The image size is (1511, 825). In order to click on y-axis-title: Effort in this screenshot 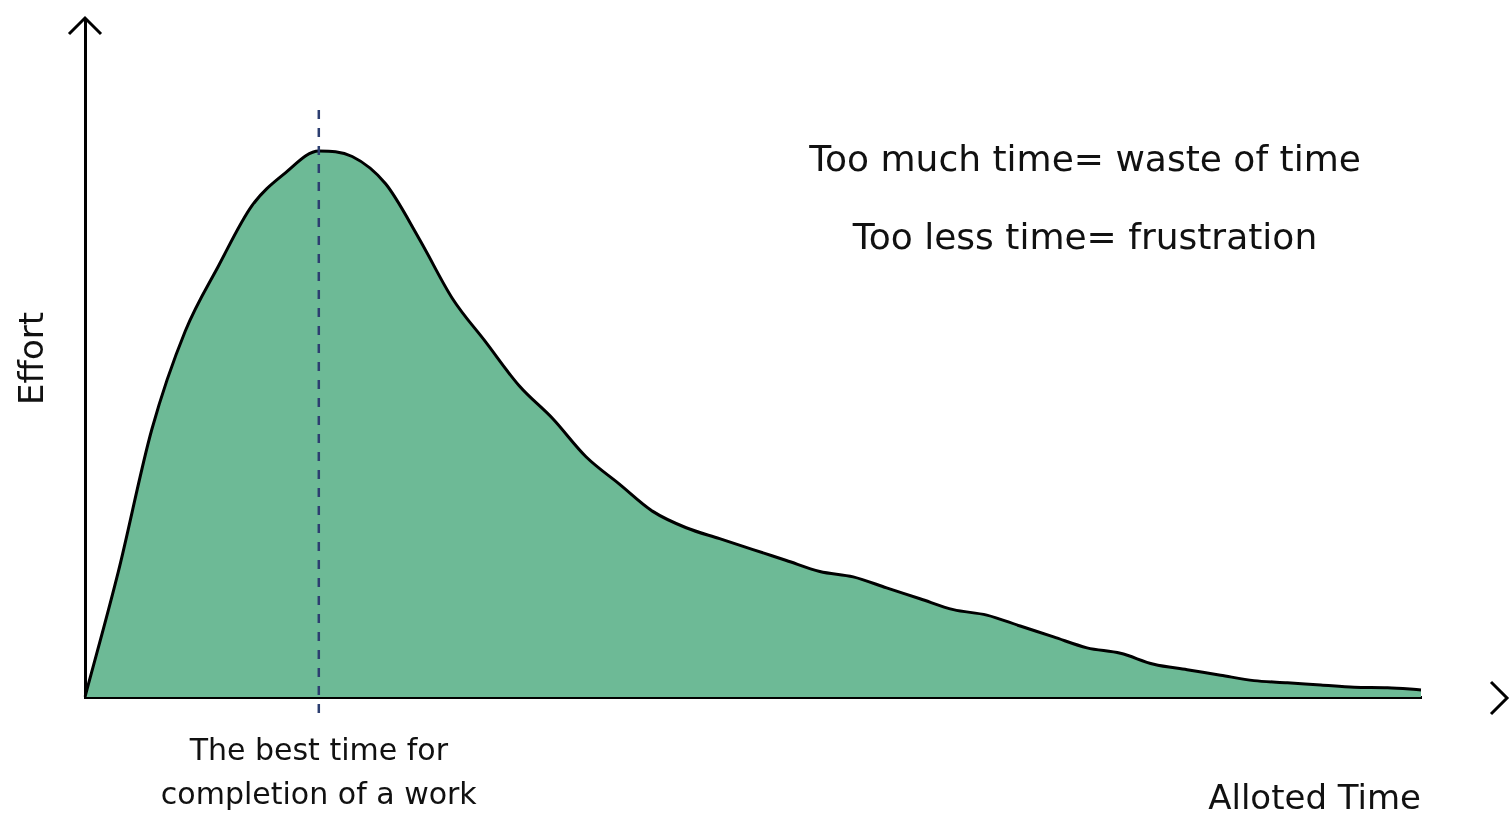, I will do `click(31, 358)`.